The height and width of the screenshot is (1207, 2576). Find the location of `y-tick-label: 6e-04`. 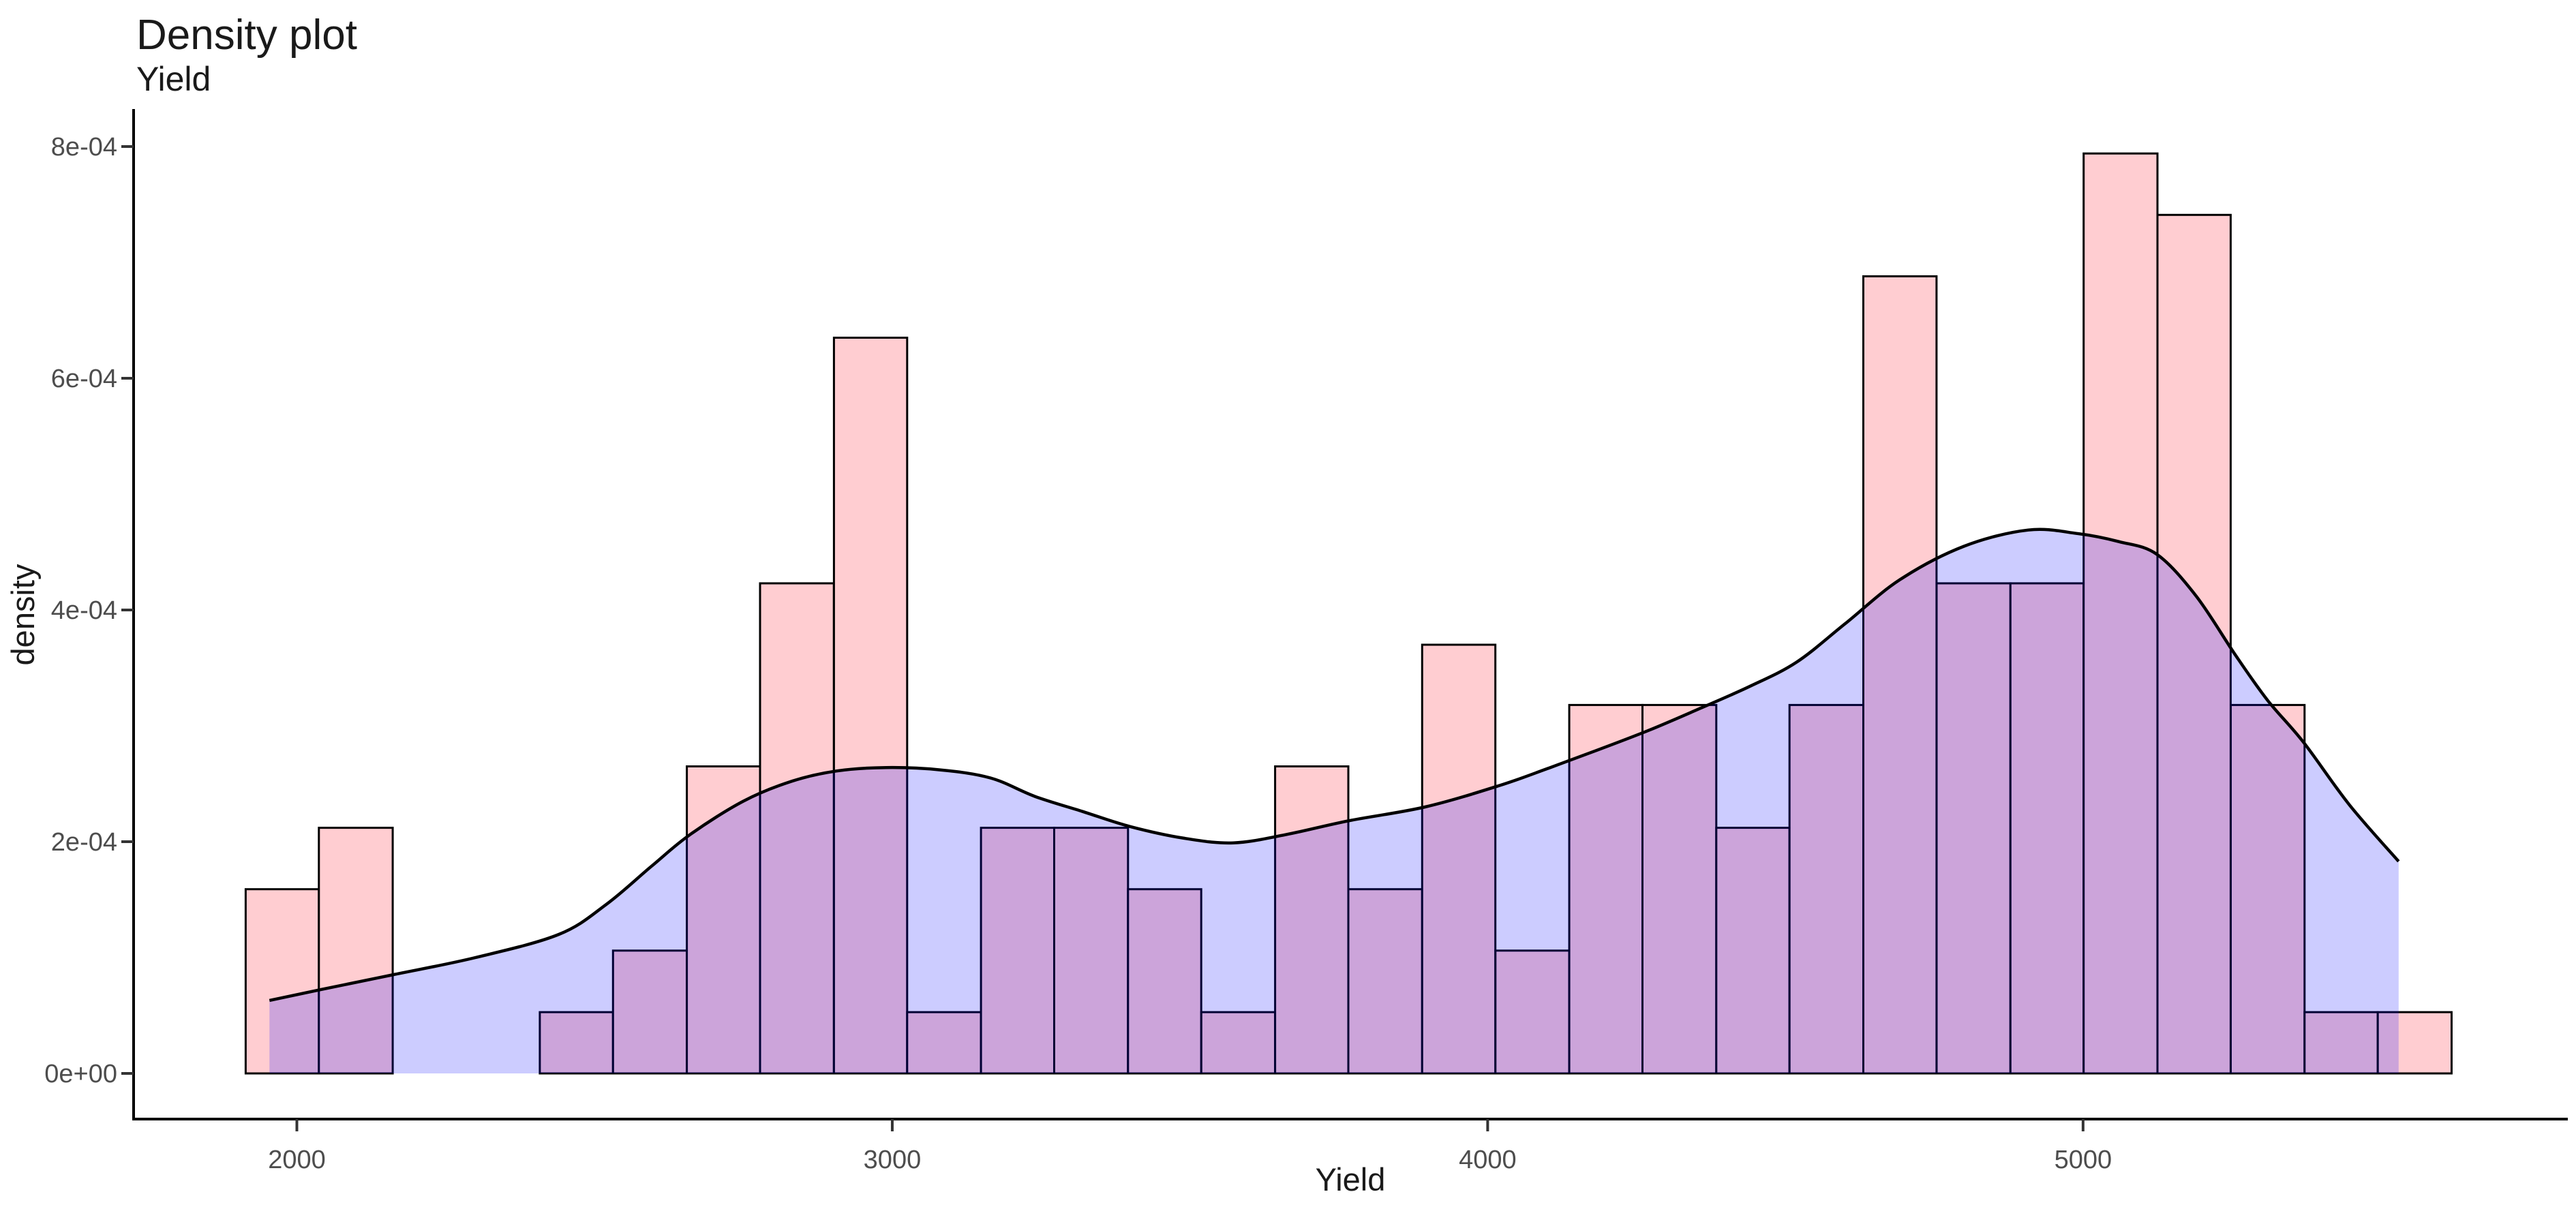

y-tick-label: 6e-04 is located at coordinates (84, 379).